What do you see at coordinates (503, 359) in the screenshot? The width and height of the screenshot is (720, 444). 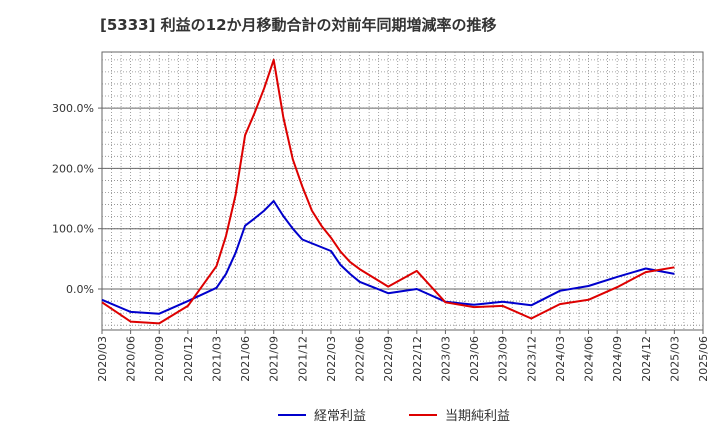 I see `x-tick-label: 2023/09` at bounding box center [503, 359].